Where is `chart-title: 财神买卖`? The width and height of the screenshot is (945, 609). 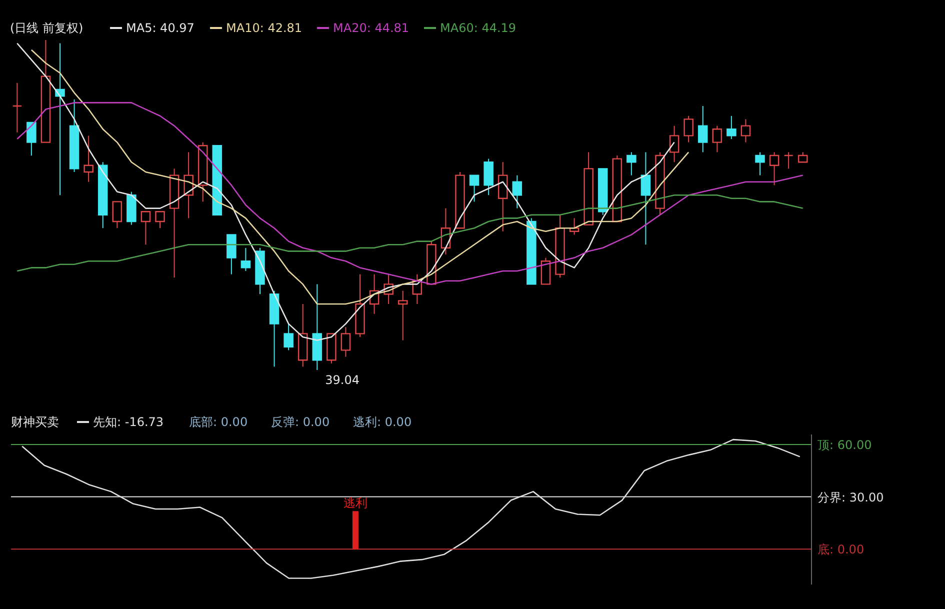
chart-title: 财神买卖 is located at coordinates (35, 422).